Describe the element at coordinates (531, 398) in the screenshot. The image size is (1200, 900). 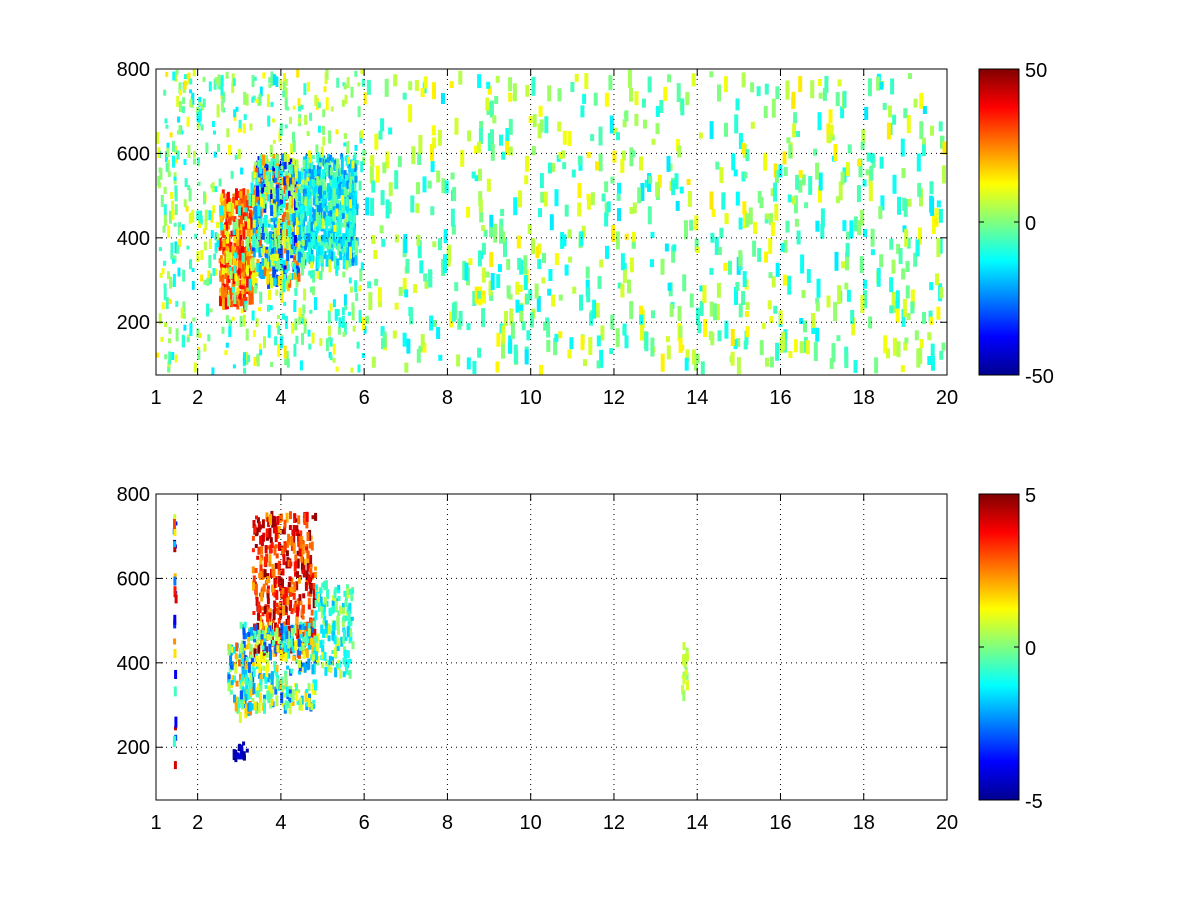
I see `x-tick-label: 10` at that location.